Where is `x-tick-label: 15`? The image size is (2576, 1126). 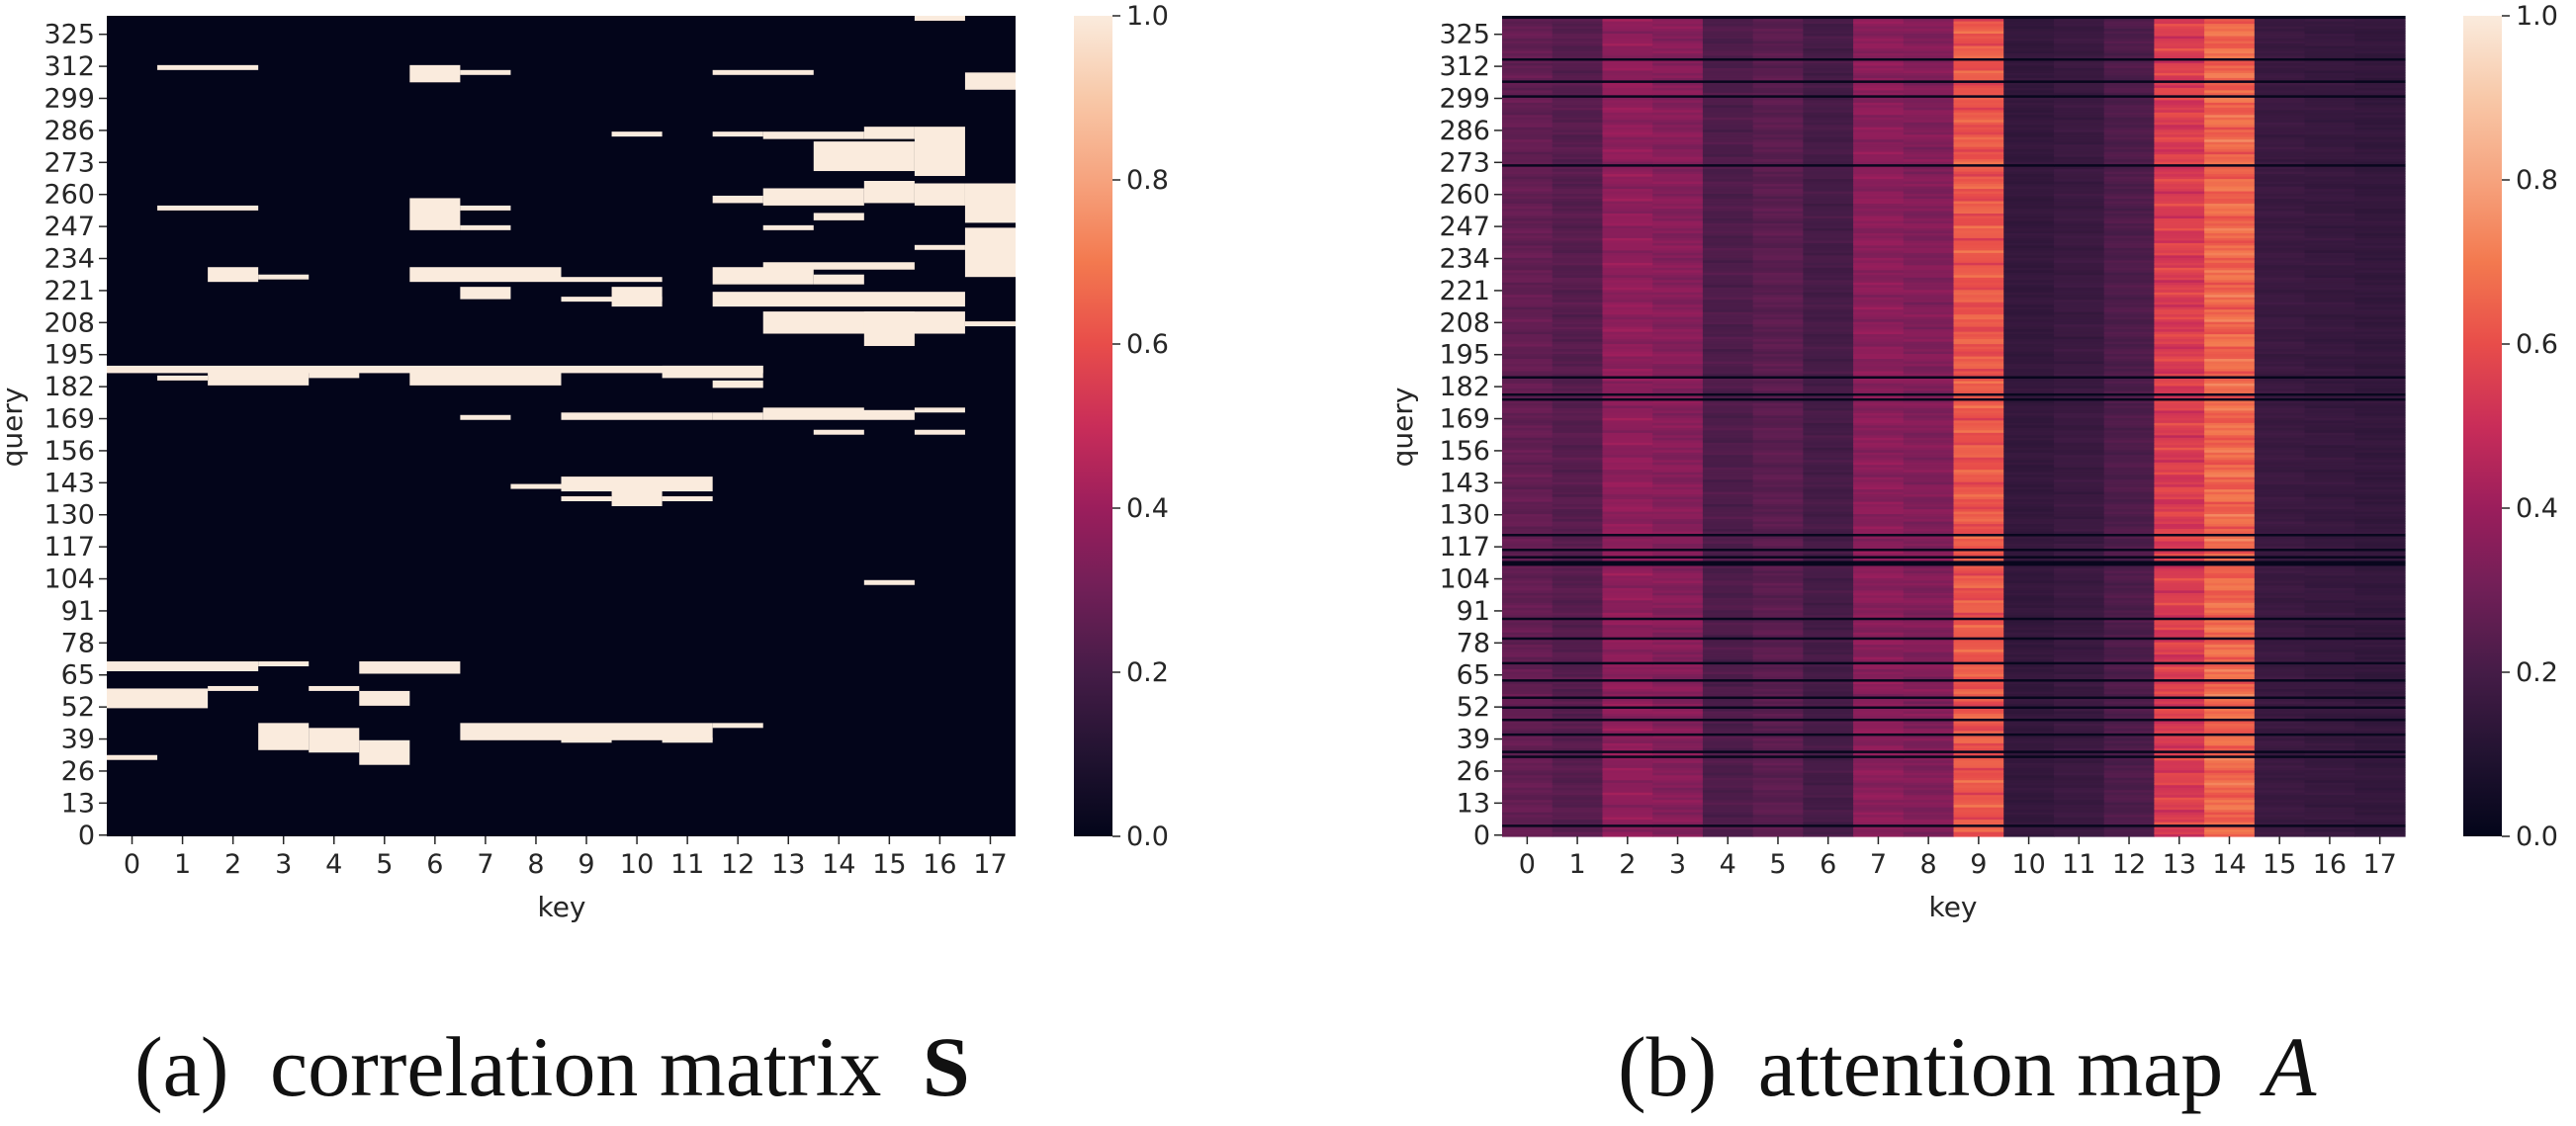
x-tick-label: 15 is located at coordinates (889, 864).